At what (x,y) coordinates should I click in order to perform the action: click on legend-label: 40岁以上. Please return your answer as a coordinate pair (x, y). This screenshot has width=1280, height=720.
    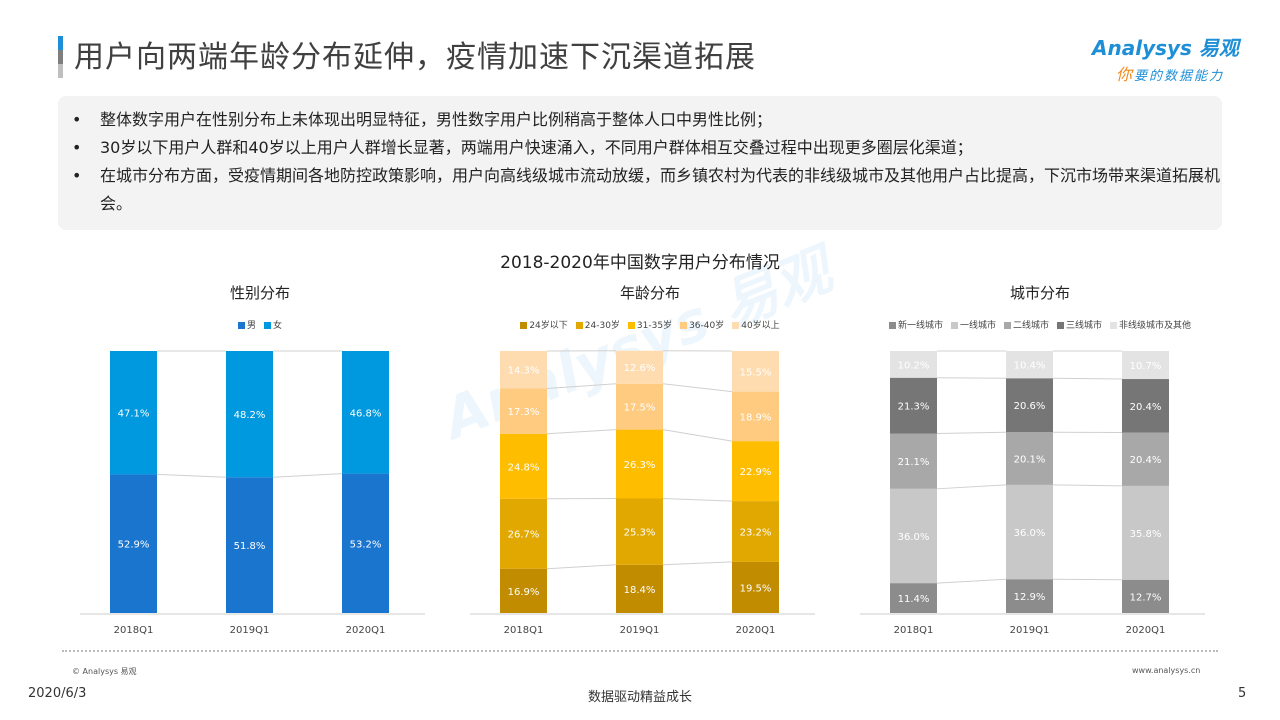
    Looking at the image, I should click on (760, 326).